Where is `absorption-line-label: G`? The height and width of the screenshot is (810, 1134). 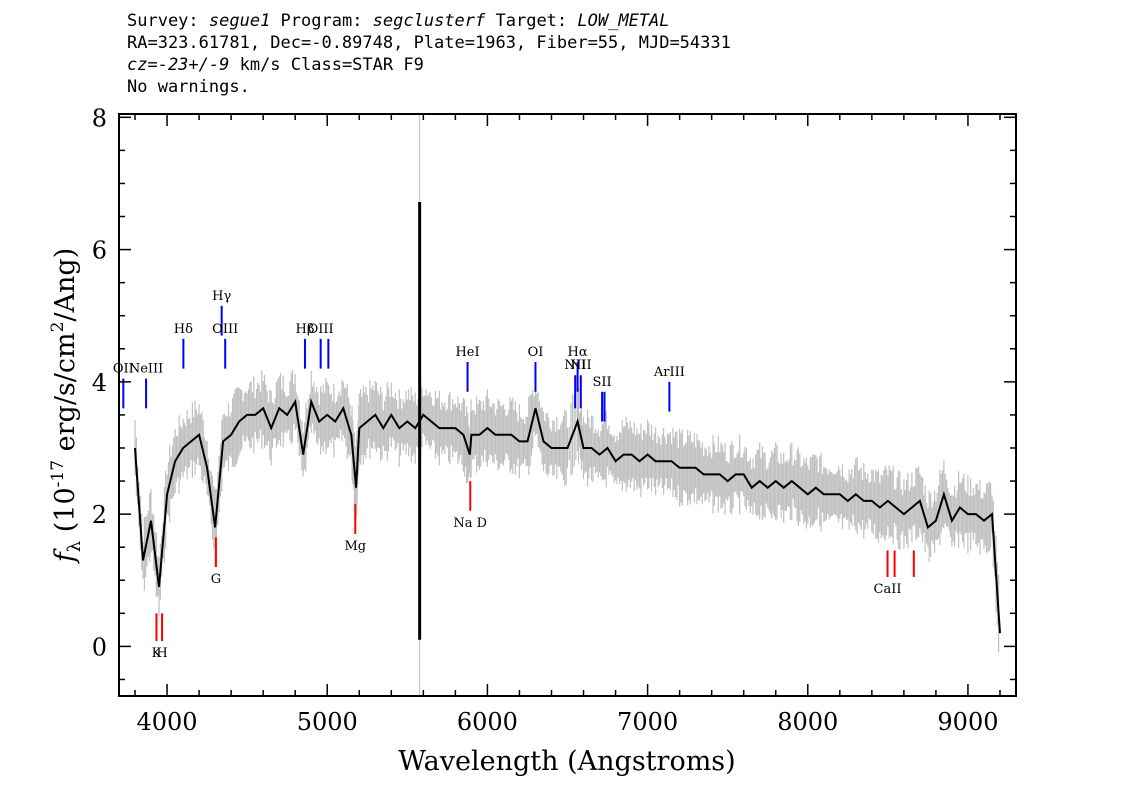 absorption-line-label: G is located at coordinates (216, 579).